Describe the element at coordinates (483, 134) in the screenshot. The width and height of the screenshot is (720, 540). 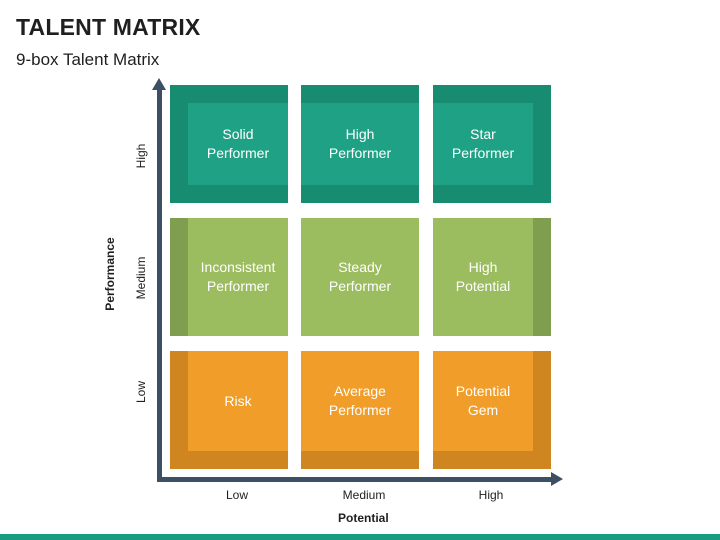
I see `cell-label-line1: Star` at that location.